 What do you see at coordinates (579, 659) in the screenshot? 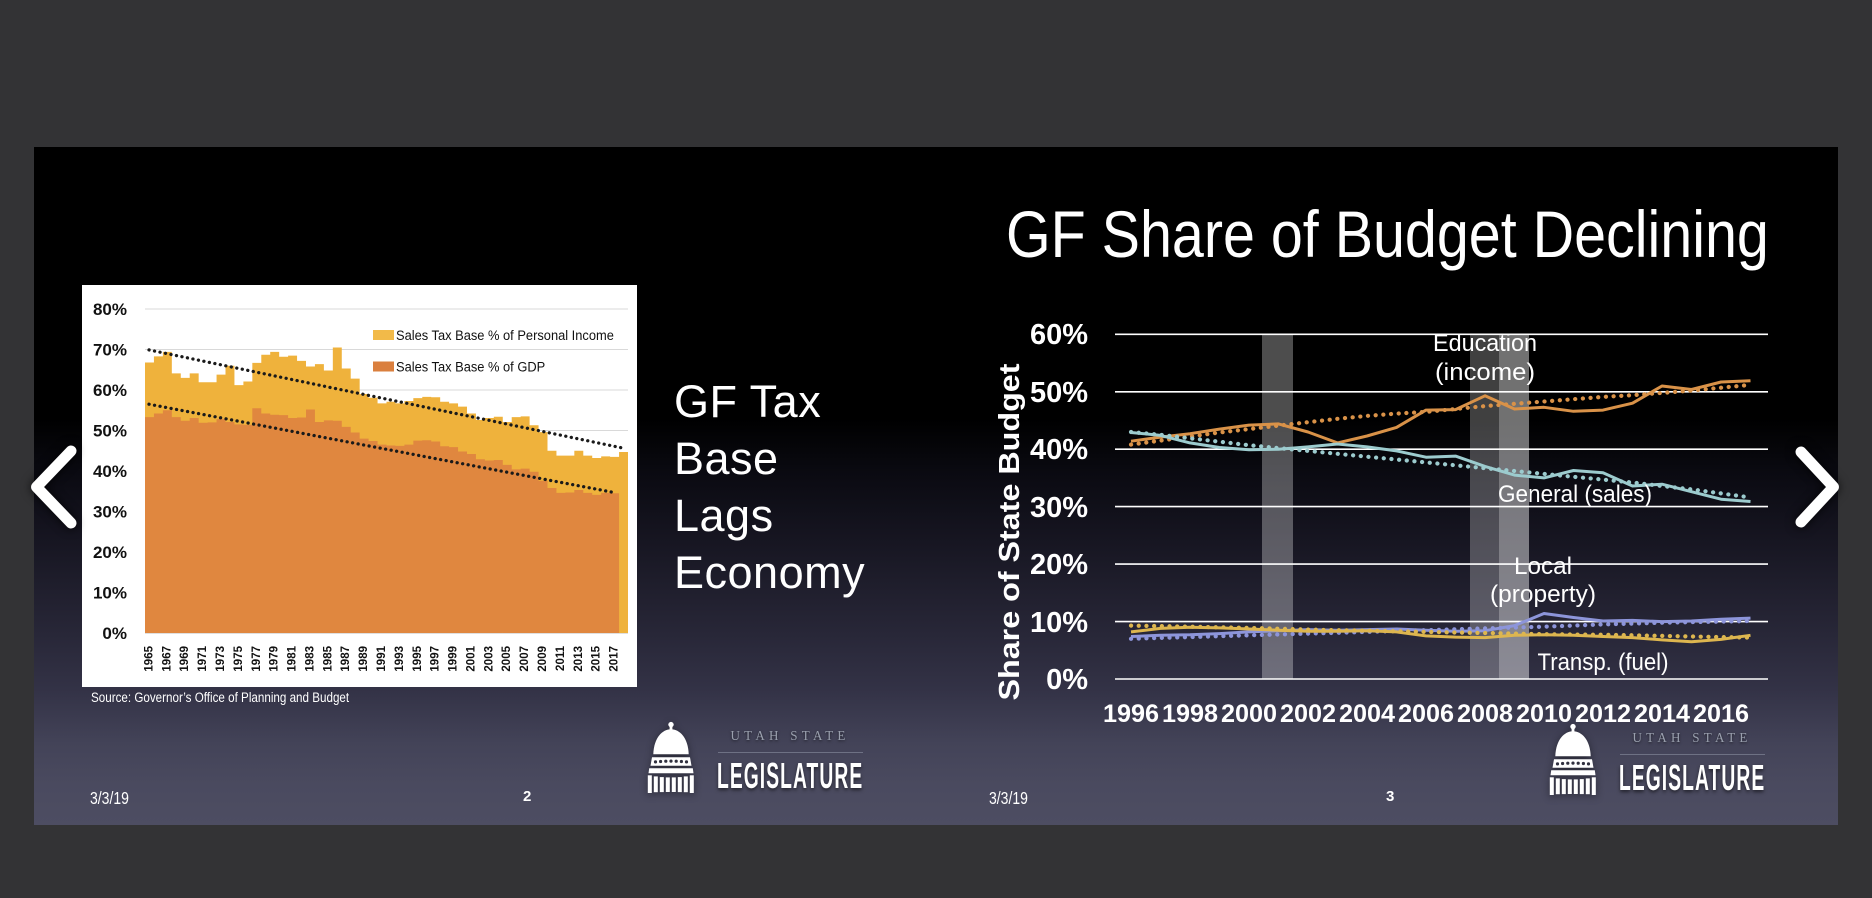
I see `svg-text: 2013` at bounding box center [579, 659].